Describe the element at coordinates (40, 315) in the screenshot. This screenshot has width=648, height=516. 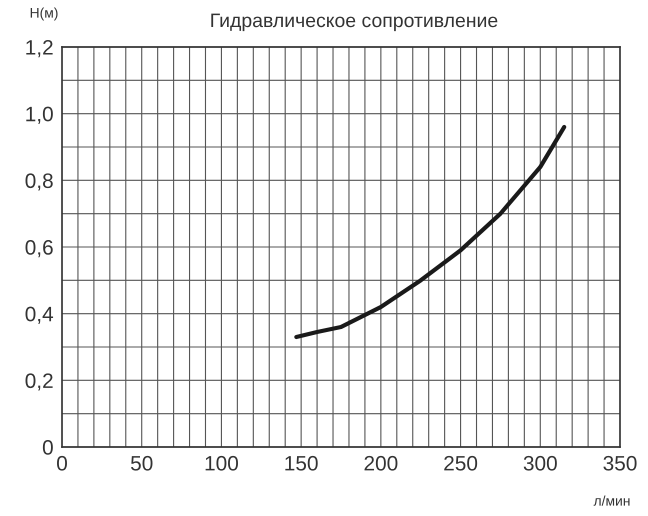
I see `y-tick-label: 0,4` at that location.